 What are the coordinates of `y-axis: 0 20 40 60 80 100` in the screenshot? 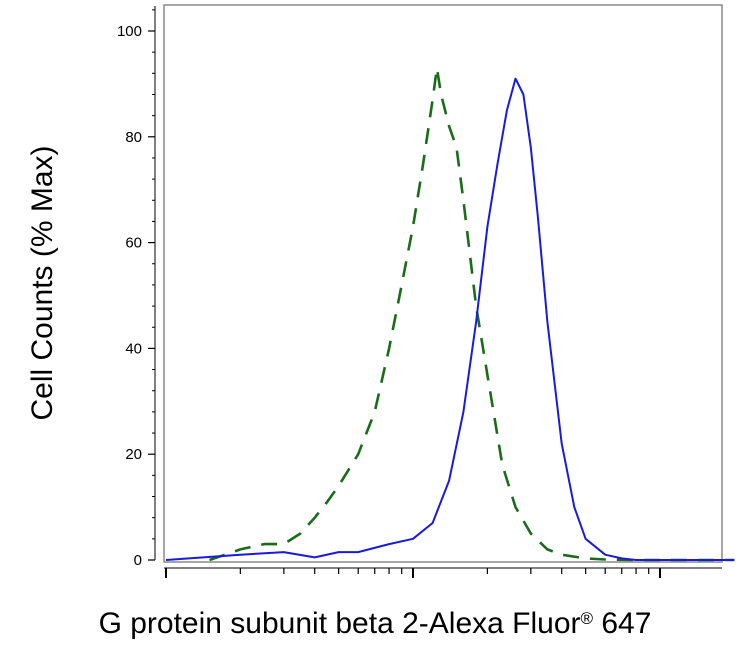 It's located at (136, 287).